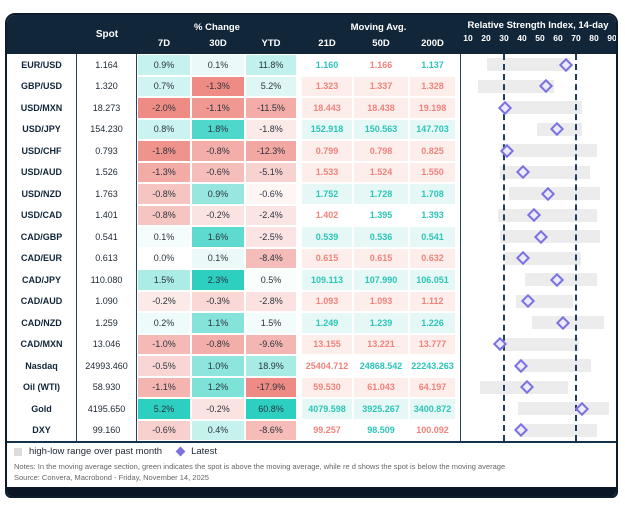  I want to click on moving-avg-value: 100.092, so click(432, 430).